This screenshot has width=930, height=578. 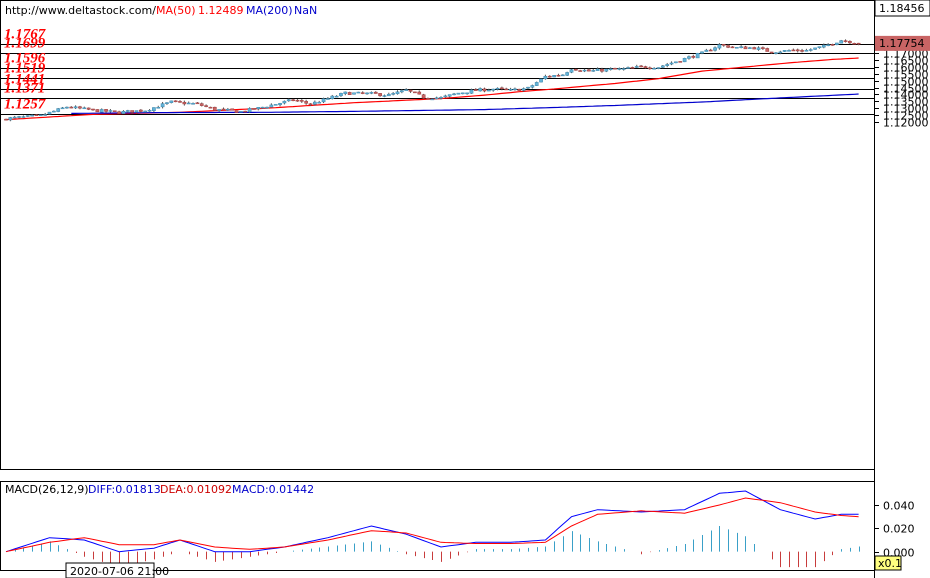 I want to click on macd-tick-label-0: 0.040, so click(x=899, y=506).